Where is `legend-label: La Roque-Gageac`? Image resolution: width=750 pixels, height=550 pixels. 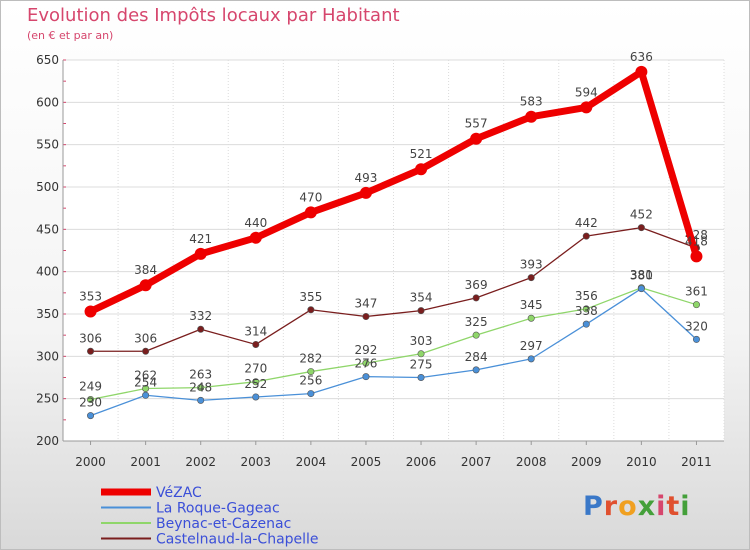
legend-label: La Roque-Gageac is located at coordinates (218, 509).